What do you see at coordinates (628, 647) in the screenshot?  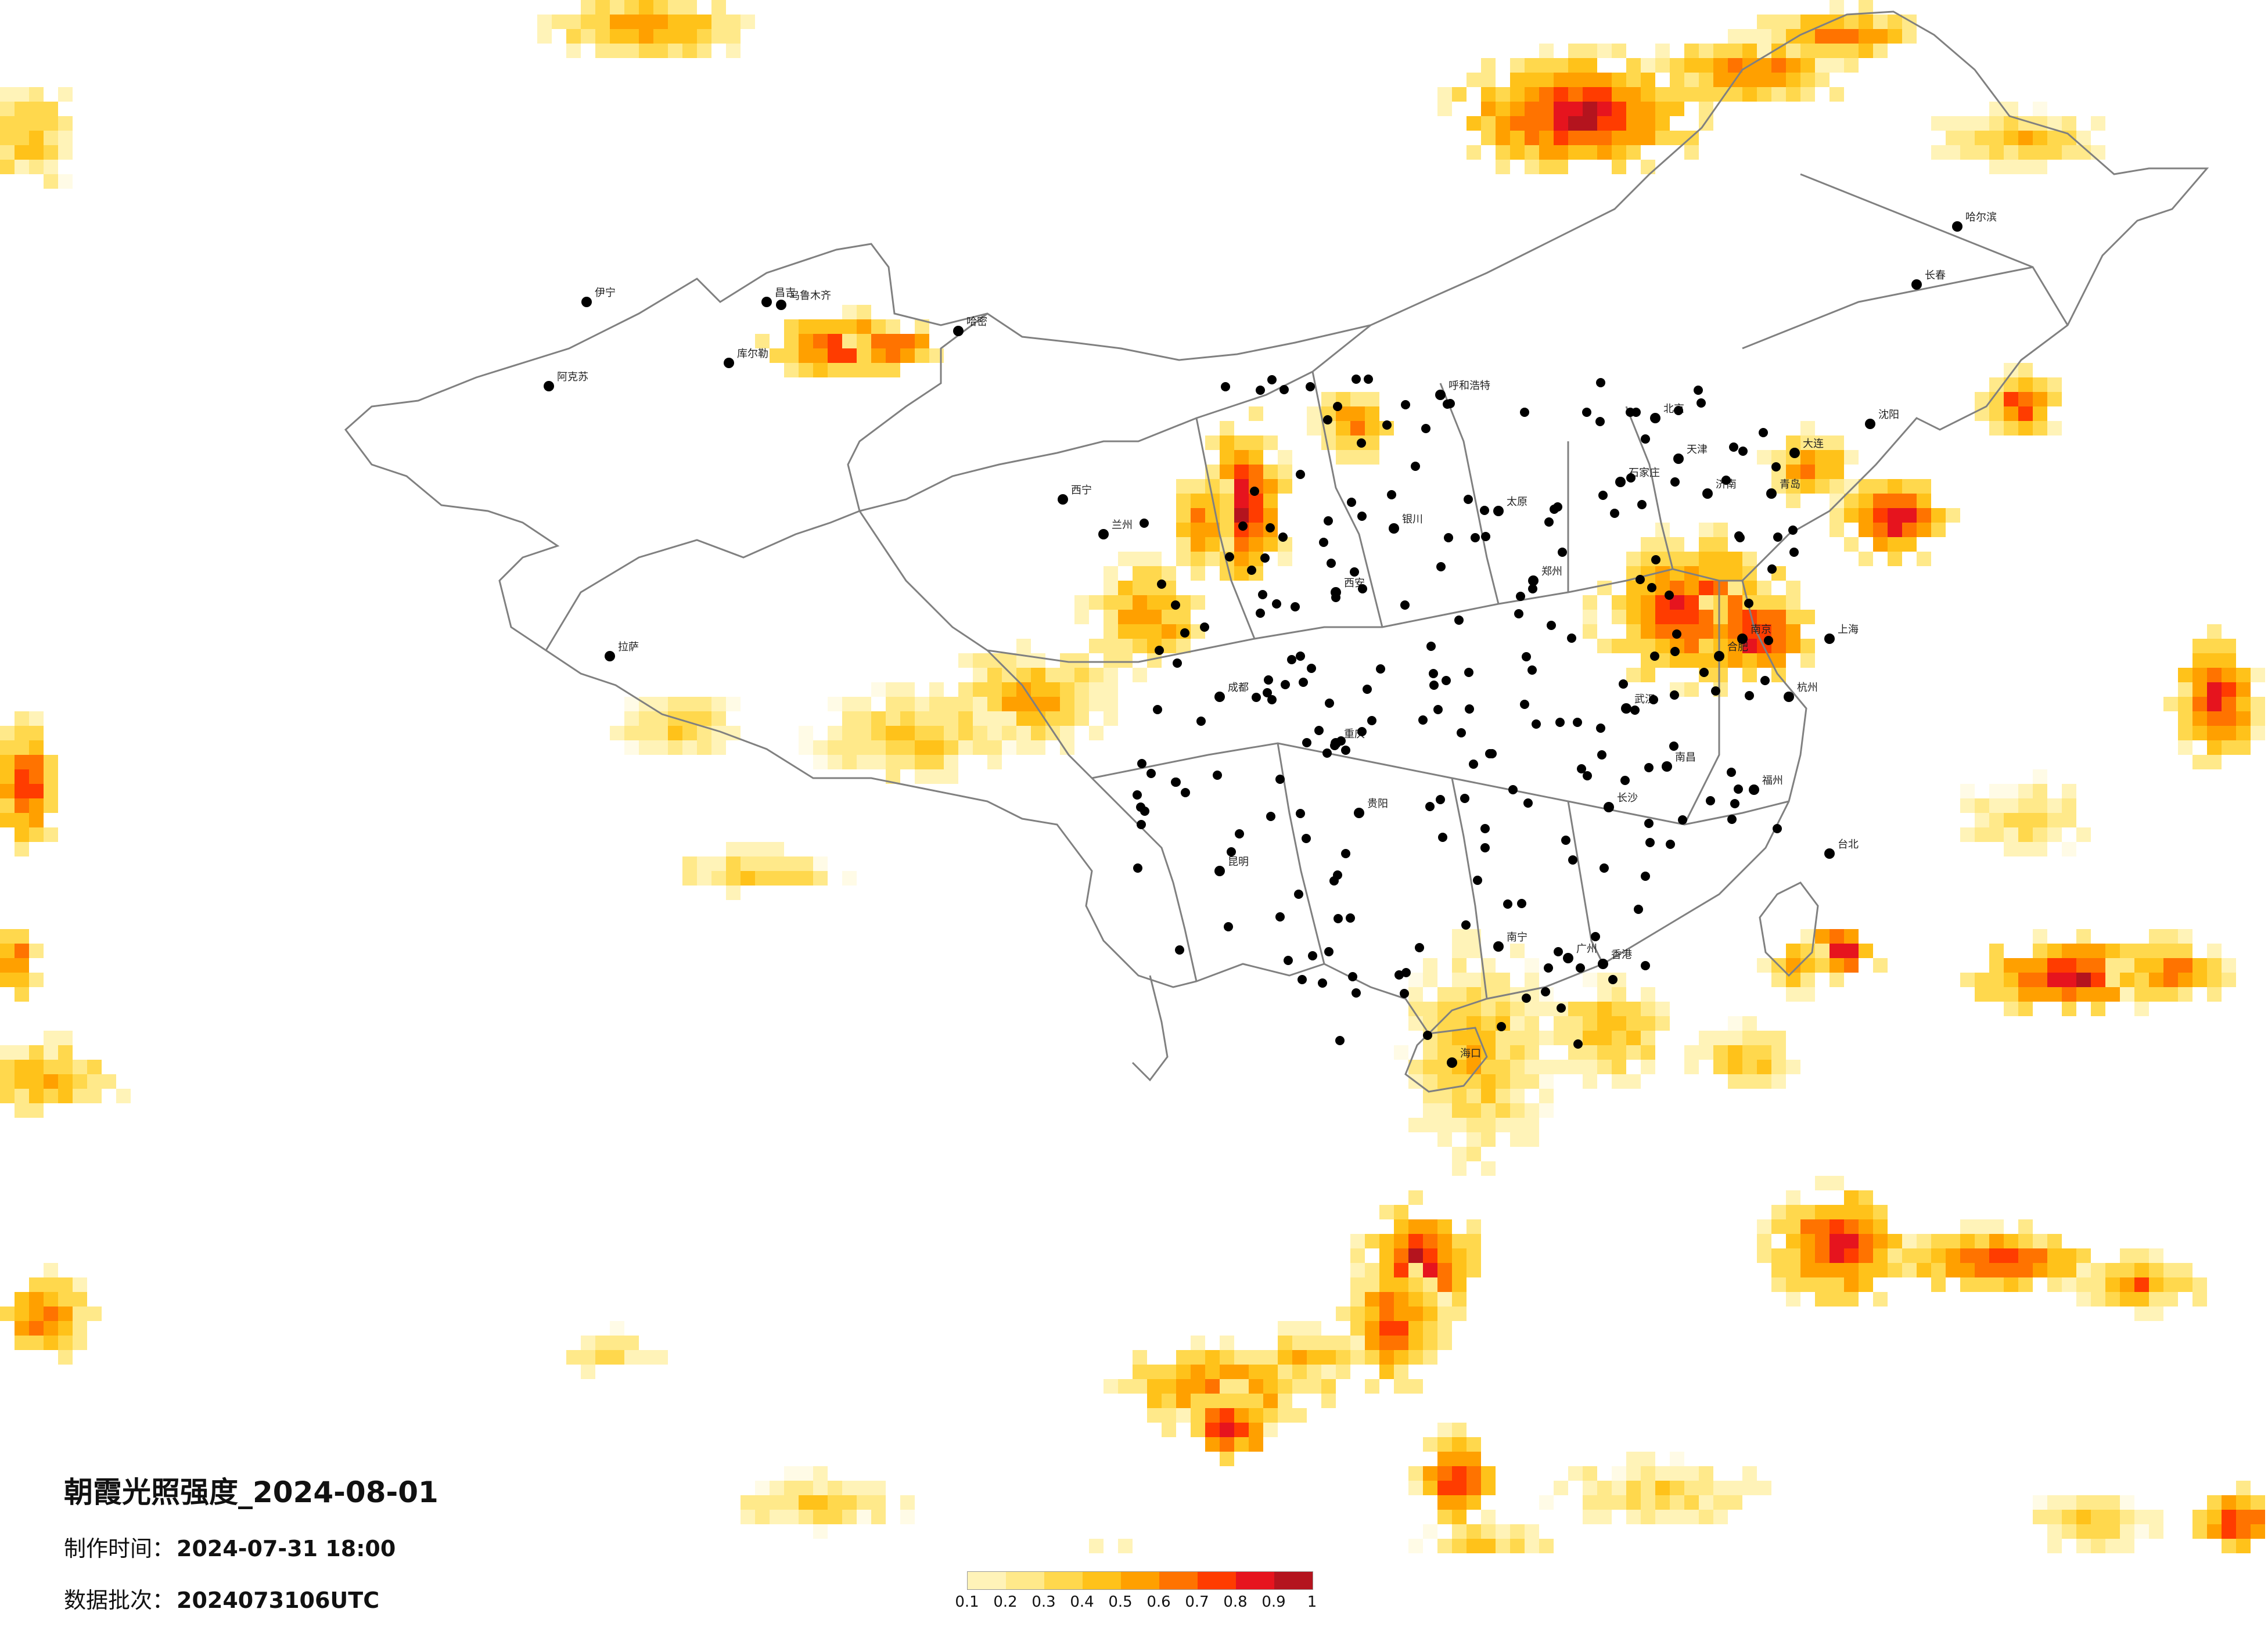 I see `city-label: 拉萨` at bounding box center [628, 647].